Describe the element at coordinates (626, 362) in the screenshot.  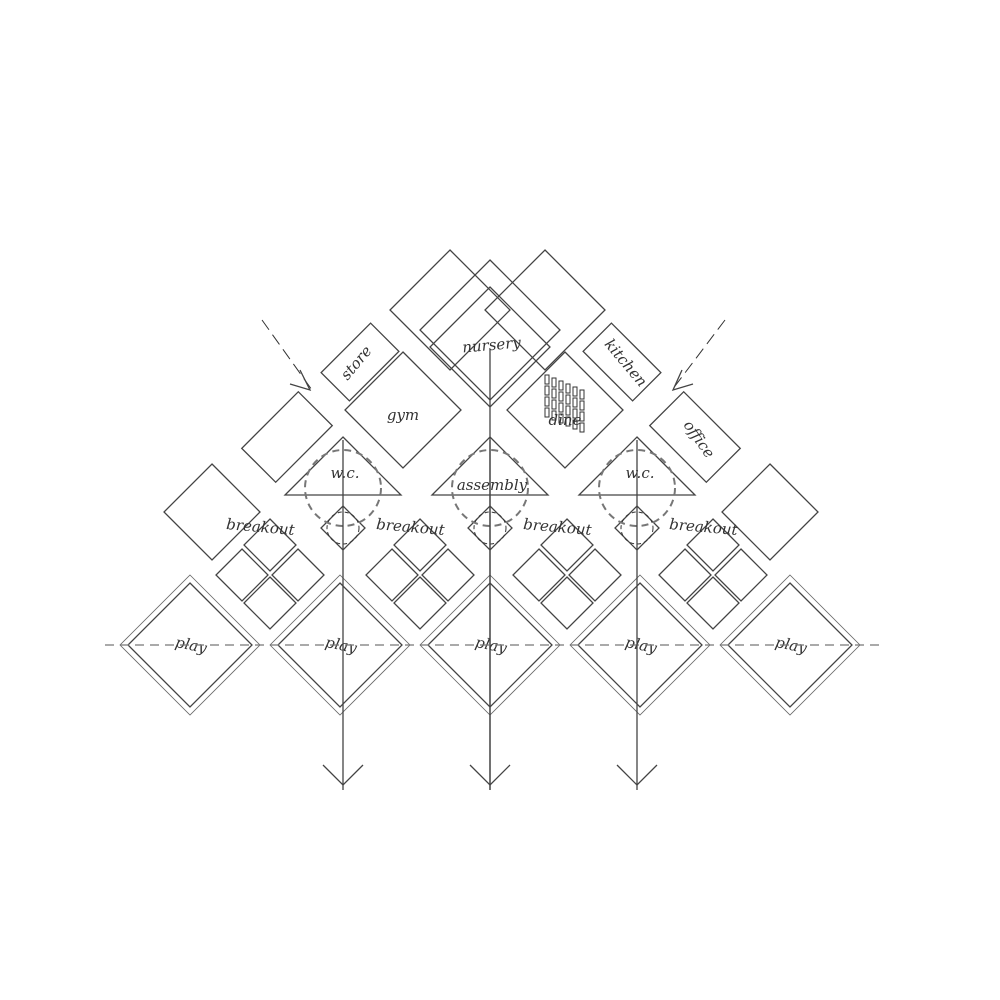
I see `kitchen-label: kitchen` at that location.